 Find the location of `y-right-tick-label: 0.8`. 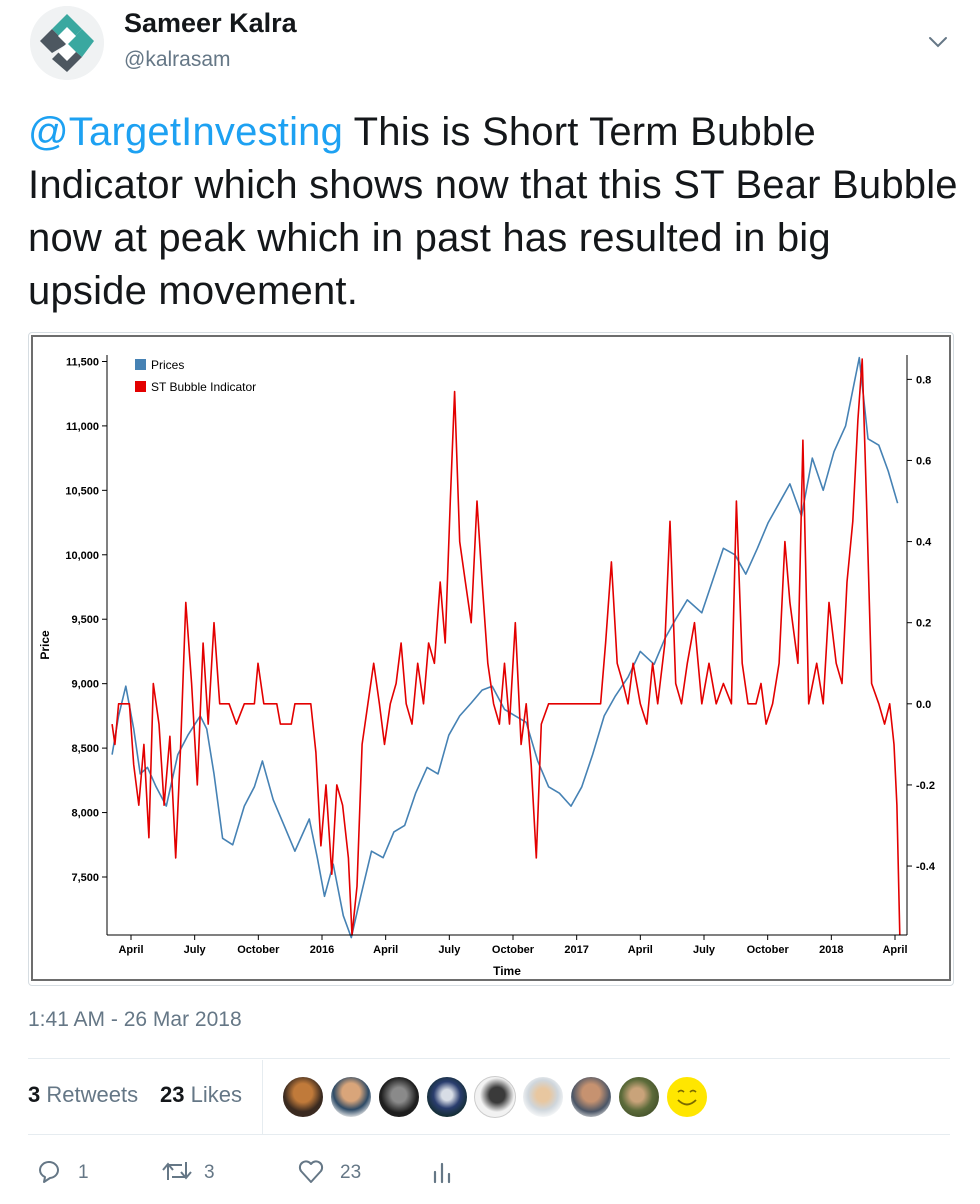

y-right-tick-label: 0.8 is located at coordinates (923, 380).